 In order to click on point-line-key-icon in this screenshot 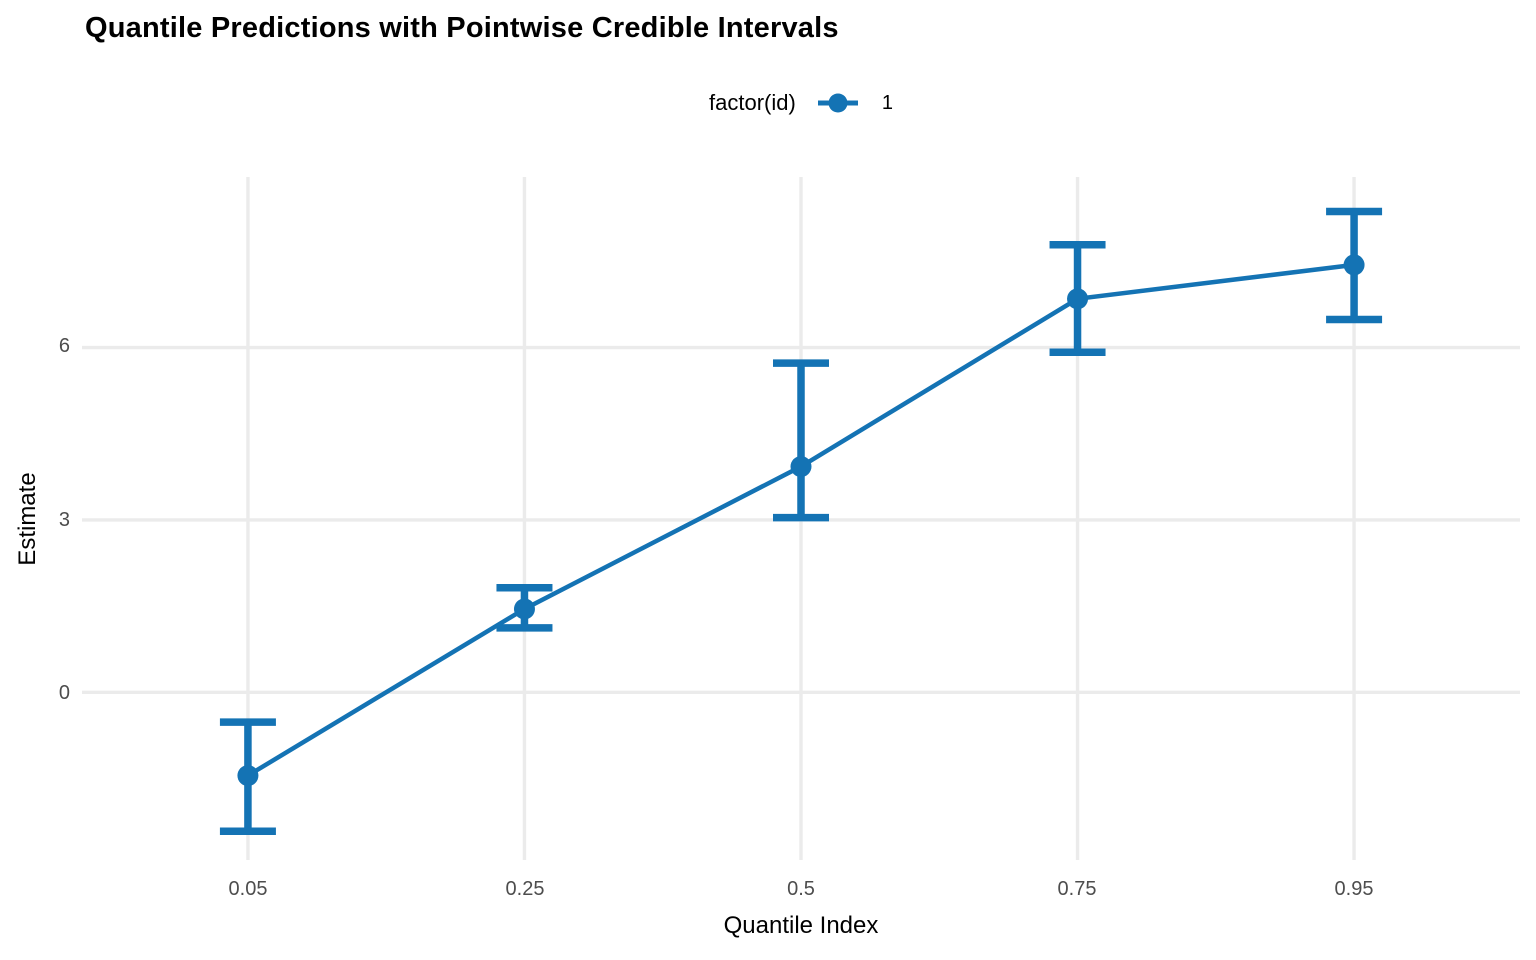, I will do `click(837, 103)`.